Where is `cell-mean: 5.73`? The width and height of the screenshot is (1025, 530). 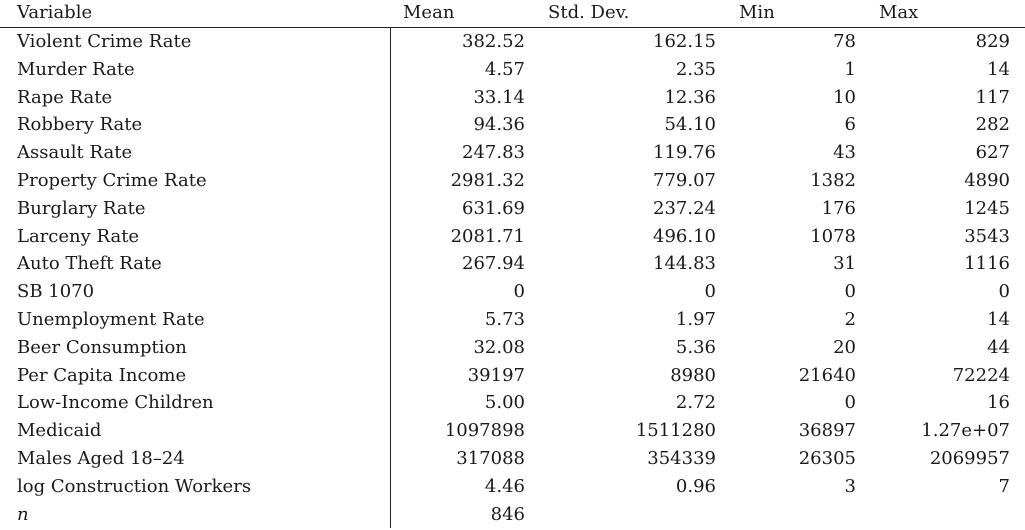
cell-mean: 5.73 is located at coordinates (504, 319).